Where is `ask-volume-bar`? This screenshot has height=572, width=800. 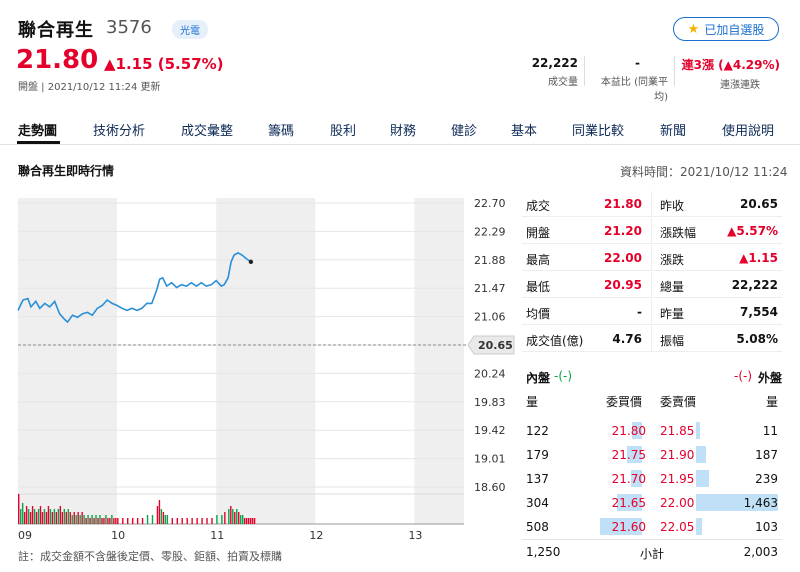
ask-volume-bar is located at coordinates (703, 478).